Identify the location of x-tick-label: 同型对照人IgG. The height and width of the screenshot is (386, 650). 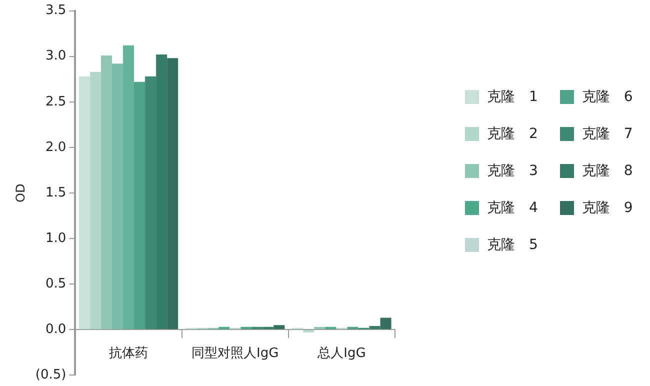
(235, 353).